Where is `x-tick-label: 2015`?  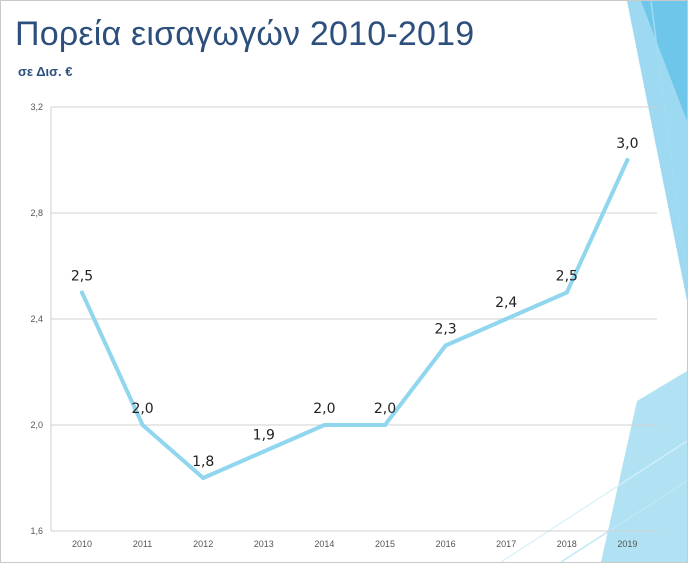
x-tick-label: 2015 is located at coordinates (385, 544).